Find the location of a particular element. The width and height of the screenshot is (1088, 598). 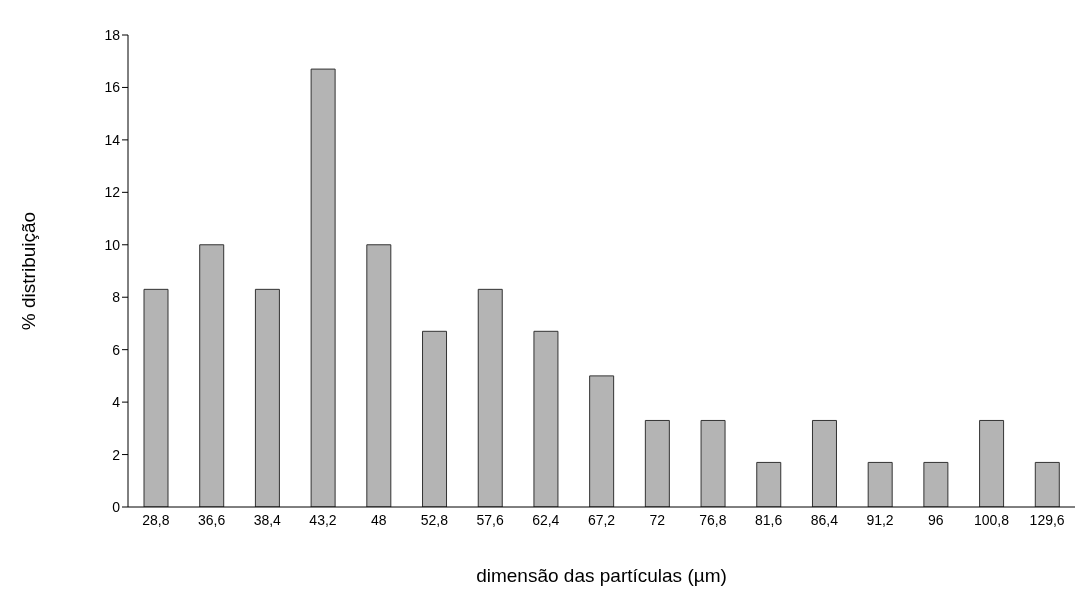

x-tick-label: 100,8 is located at coordinates (991, 519).